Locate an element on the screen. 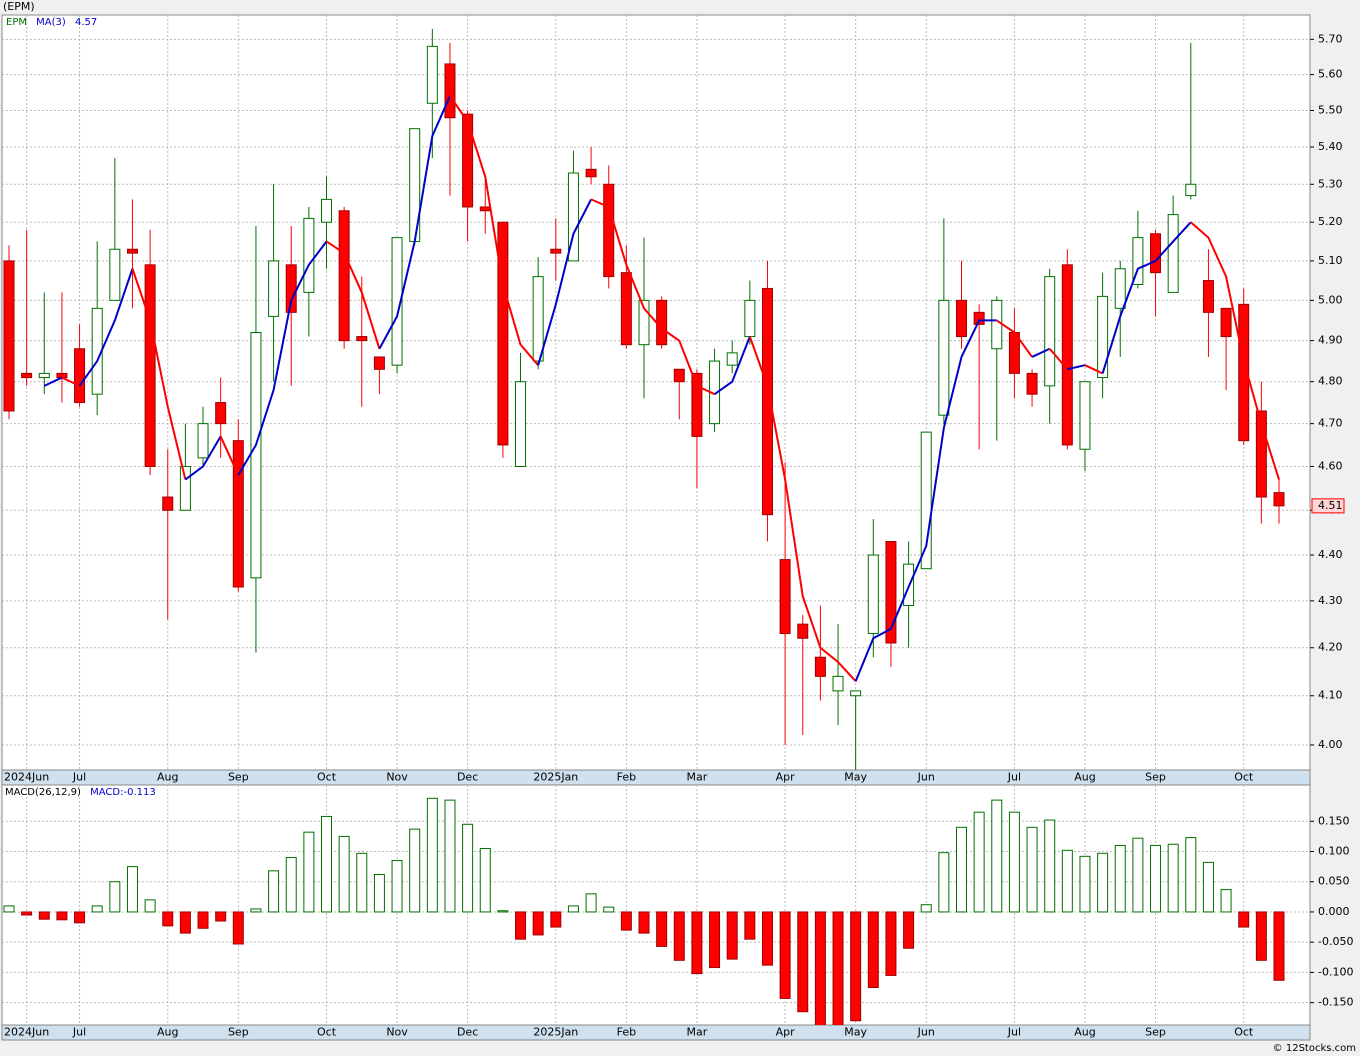 The width and height of the screenshot is (1360, 1056). legend-macd-name: MACD: is located at coordinates (106, 792).